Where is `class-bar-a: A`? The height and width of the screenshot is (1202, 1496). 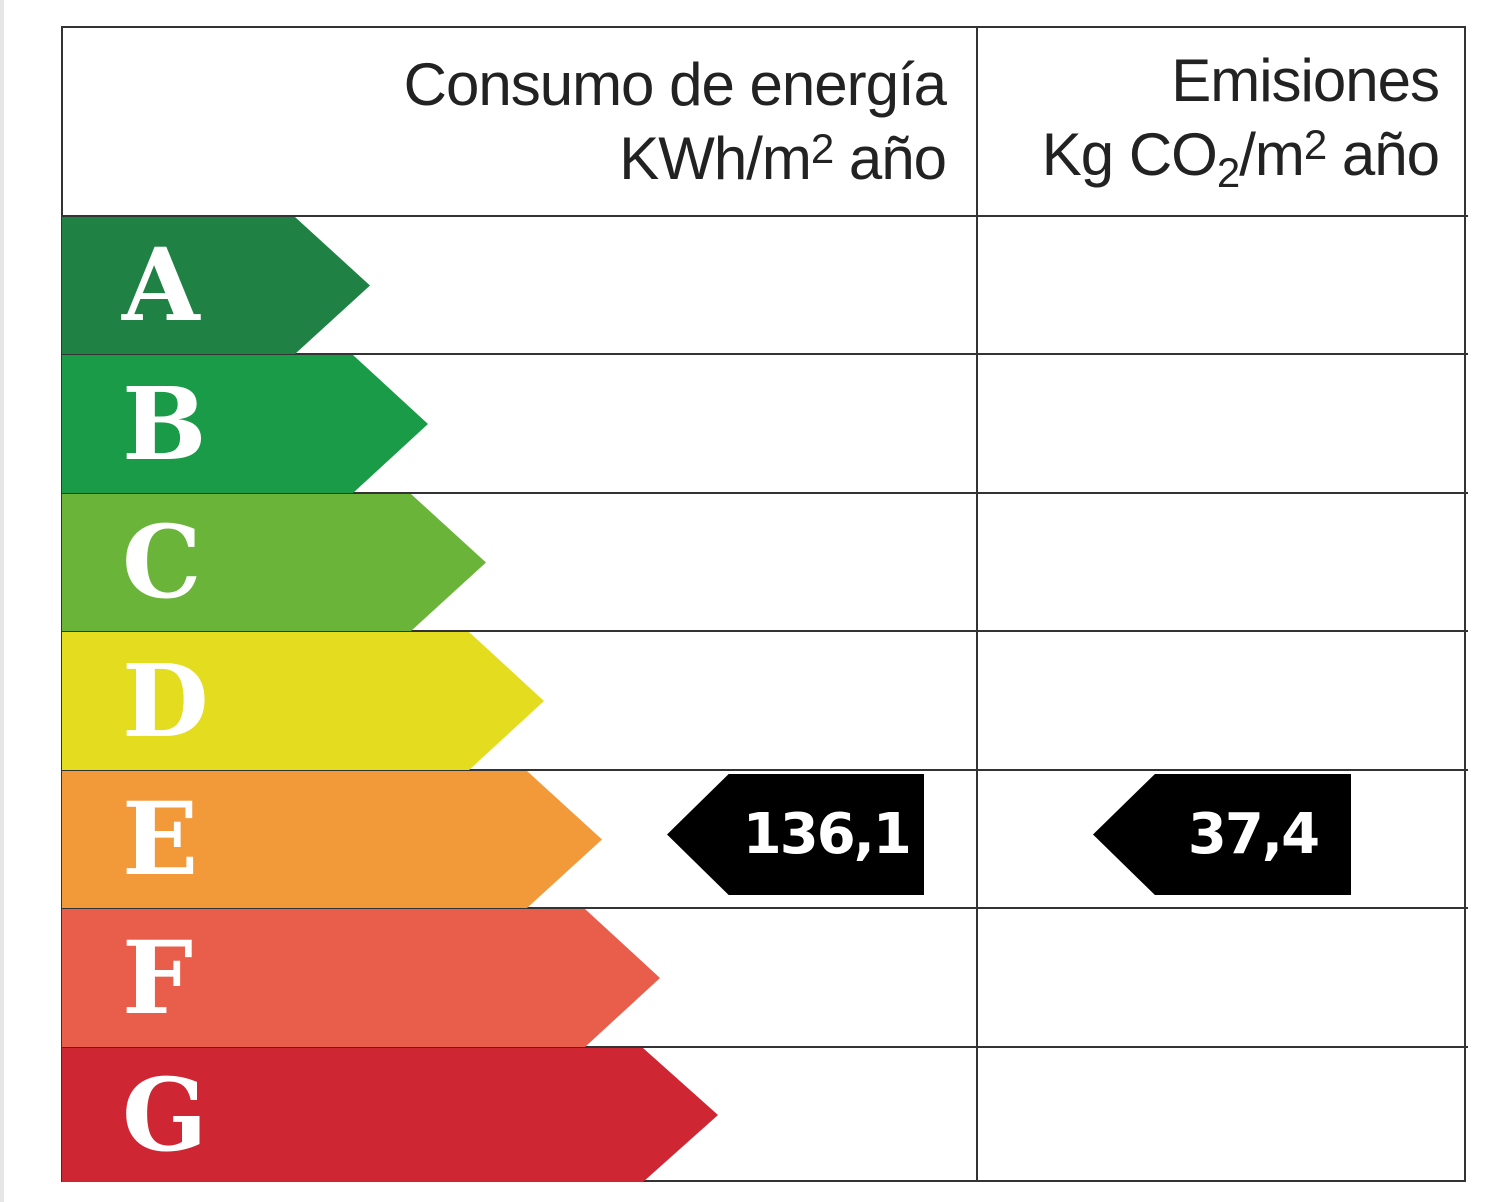 class-bar-a: A is located at coordinates (216, 285).